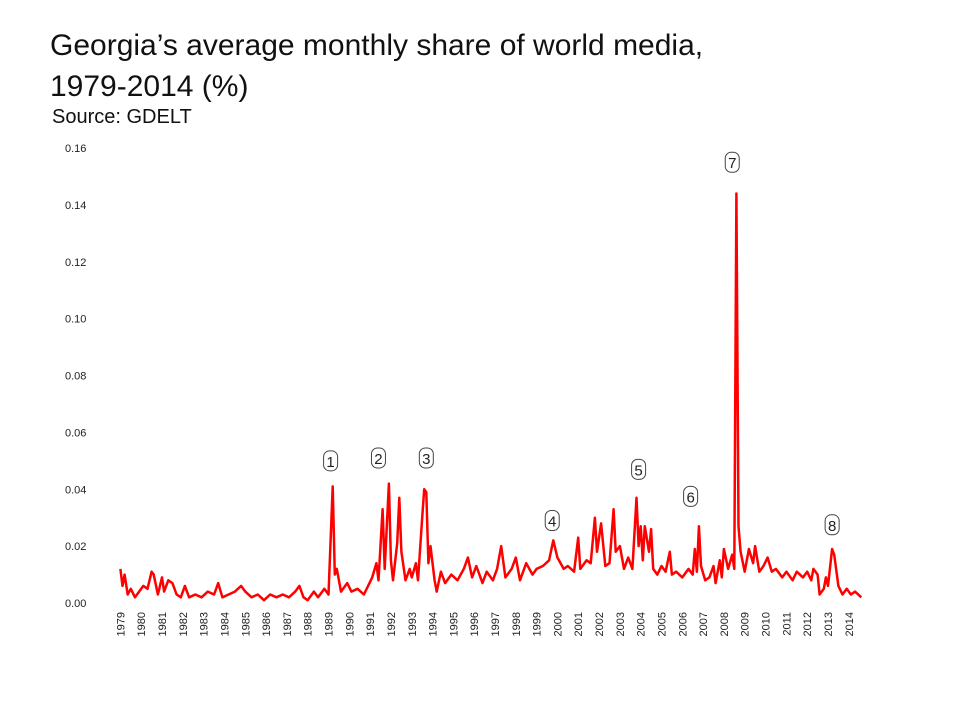 The height and width of the screenshot is (720, 960). I want to click on y-tick-label: 0.04, so click(75, 490).